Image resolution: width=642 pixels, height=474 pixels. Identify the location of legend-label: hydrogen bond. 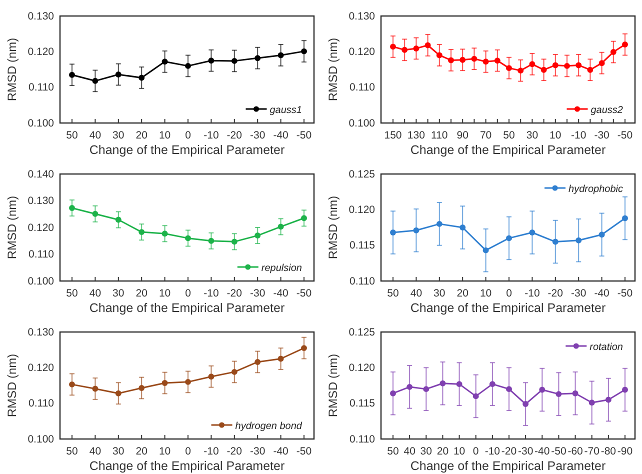
(268, 426).